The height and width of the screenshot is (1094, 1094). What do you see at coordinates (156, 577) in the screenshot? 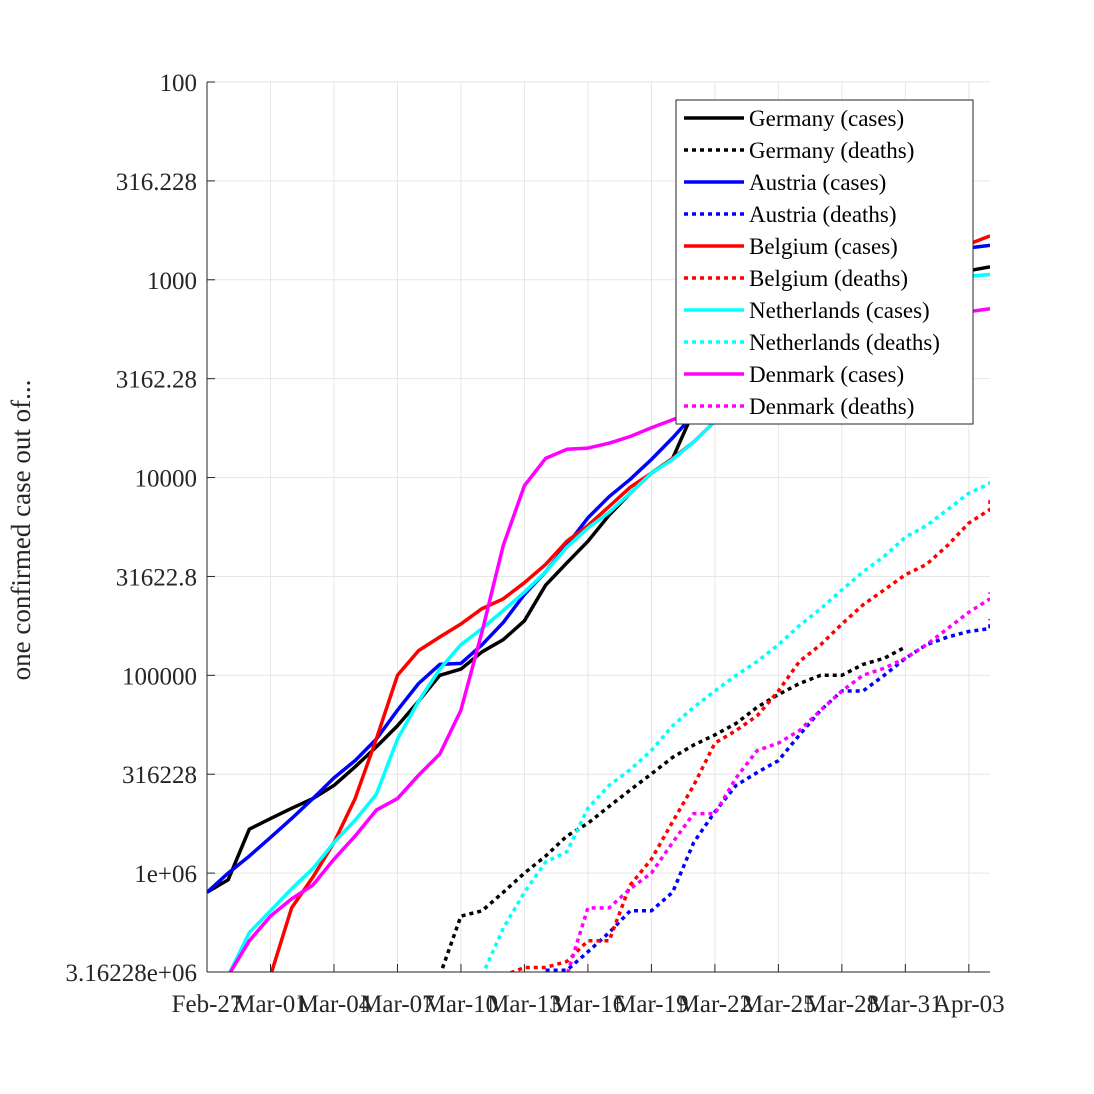
I see `y-tick-label: 31622.8` at bounding box center [156, 577].